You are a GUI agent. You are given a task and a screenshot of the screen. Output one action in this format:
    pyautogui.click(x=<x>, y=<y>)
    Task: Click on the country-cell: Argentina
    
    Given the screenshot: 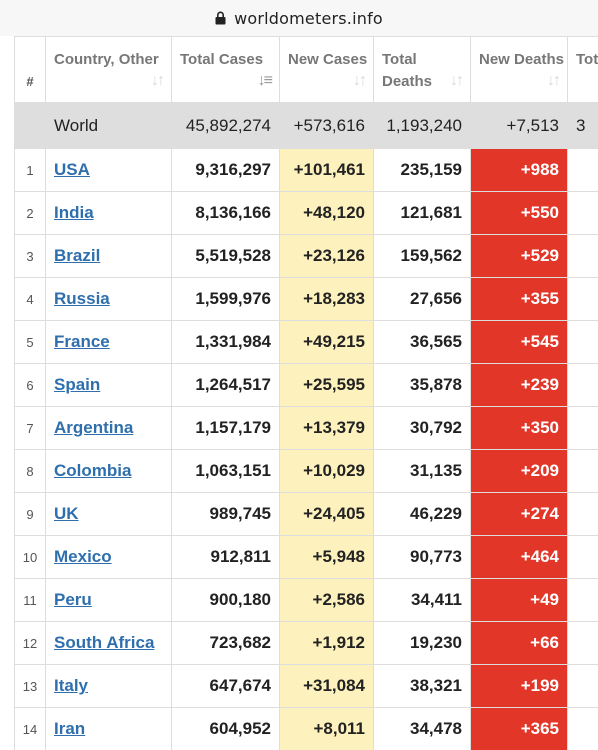 What is the action you would take?
    pyautogui.click(x=108, y=428)
    